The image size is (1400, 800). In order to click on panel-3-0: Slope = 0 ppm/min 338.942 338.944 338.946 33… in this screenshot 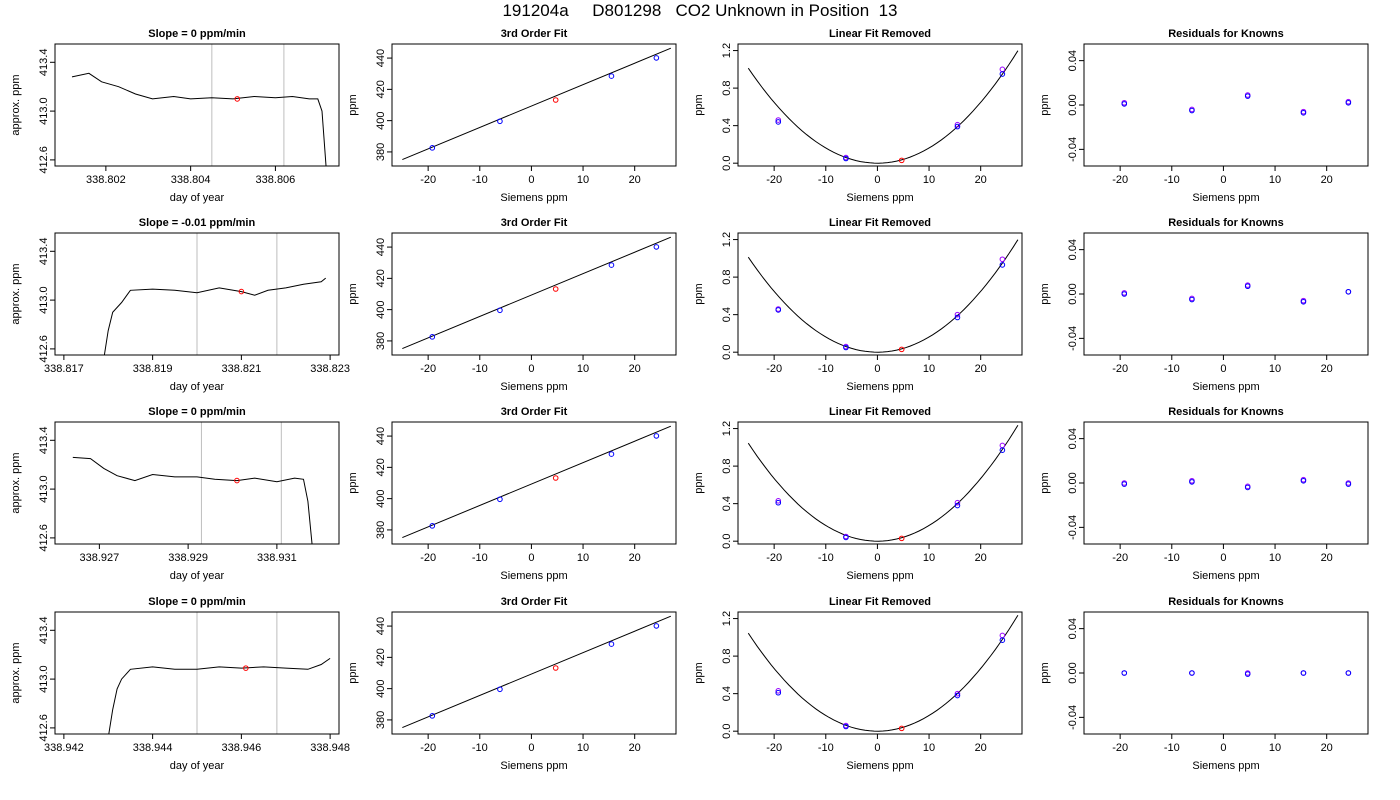, I will do `click(180, 684)`.